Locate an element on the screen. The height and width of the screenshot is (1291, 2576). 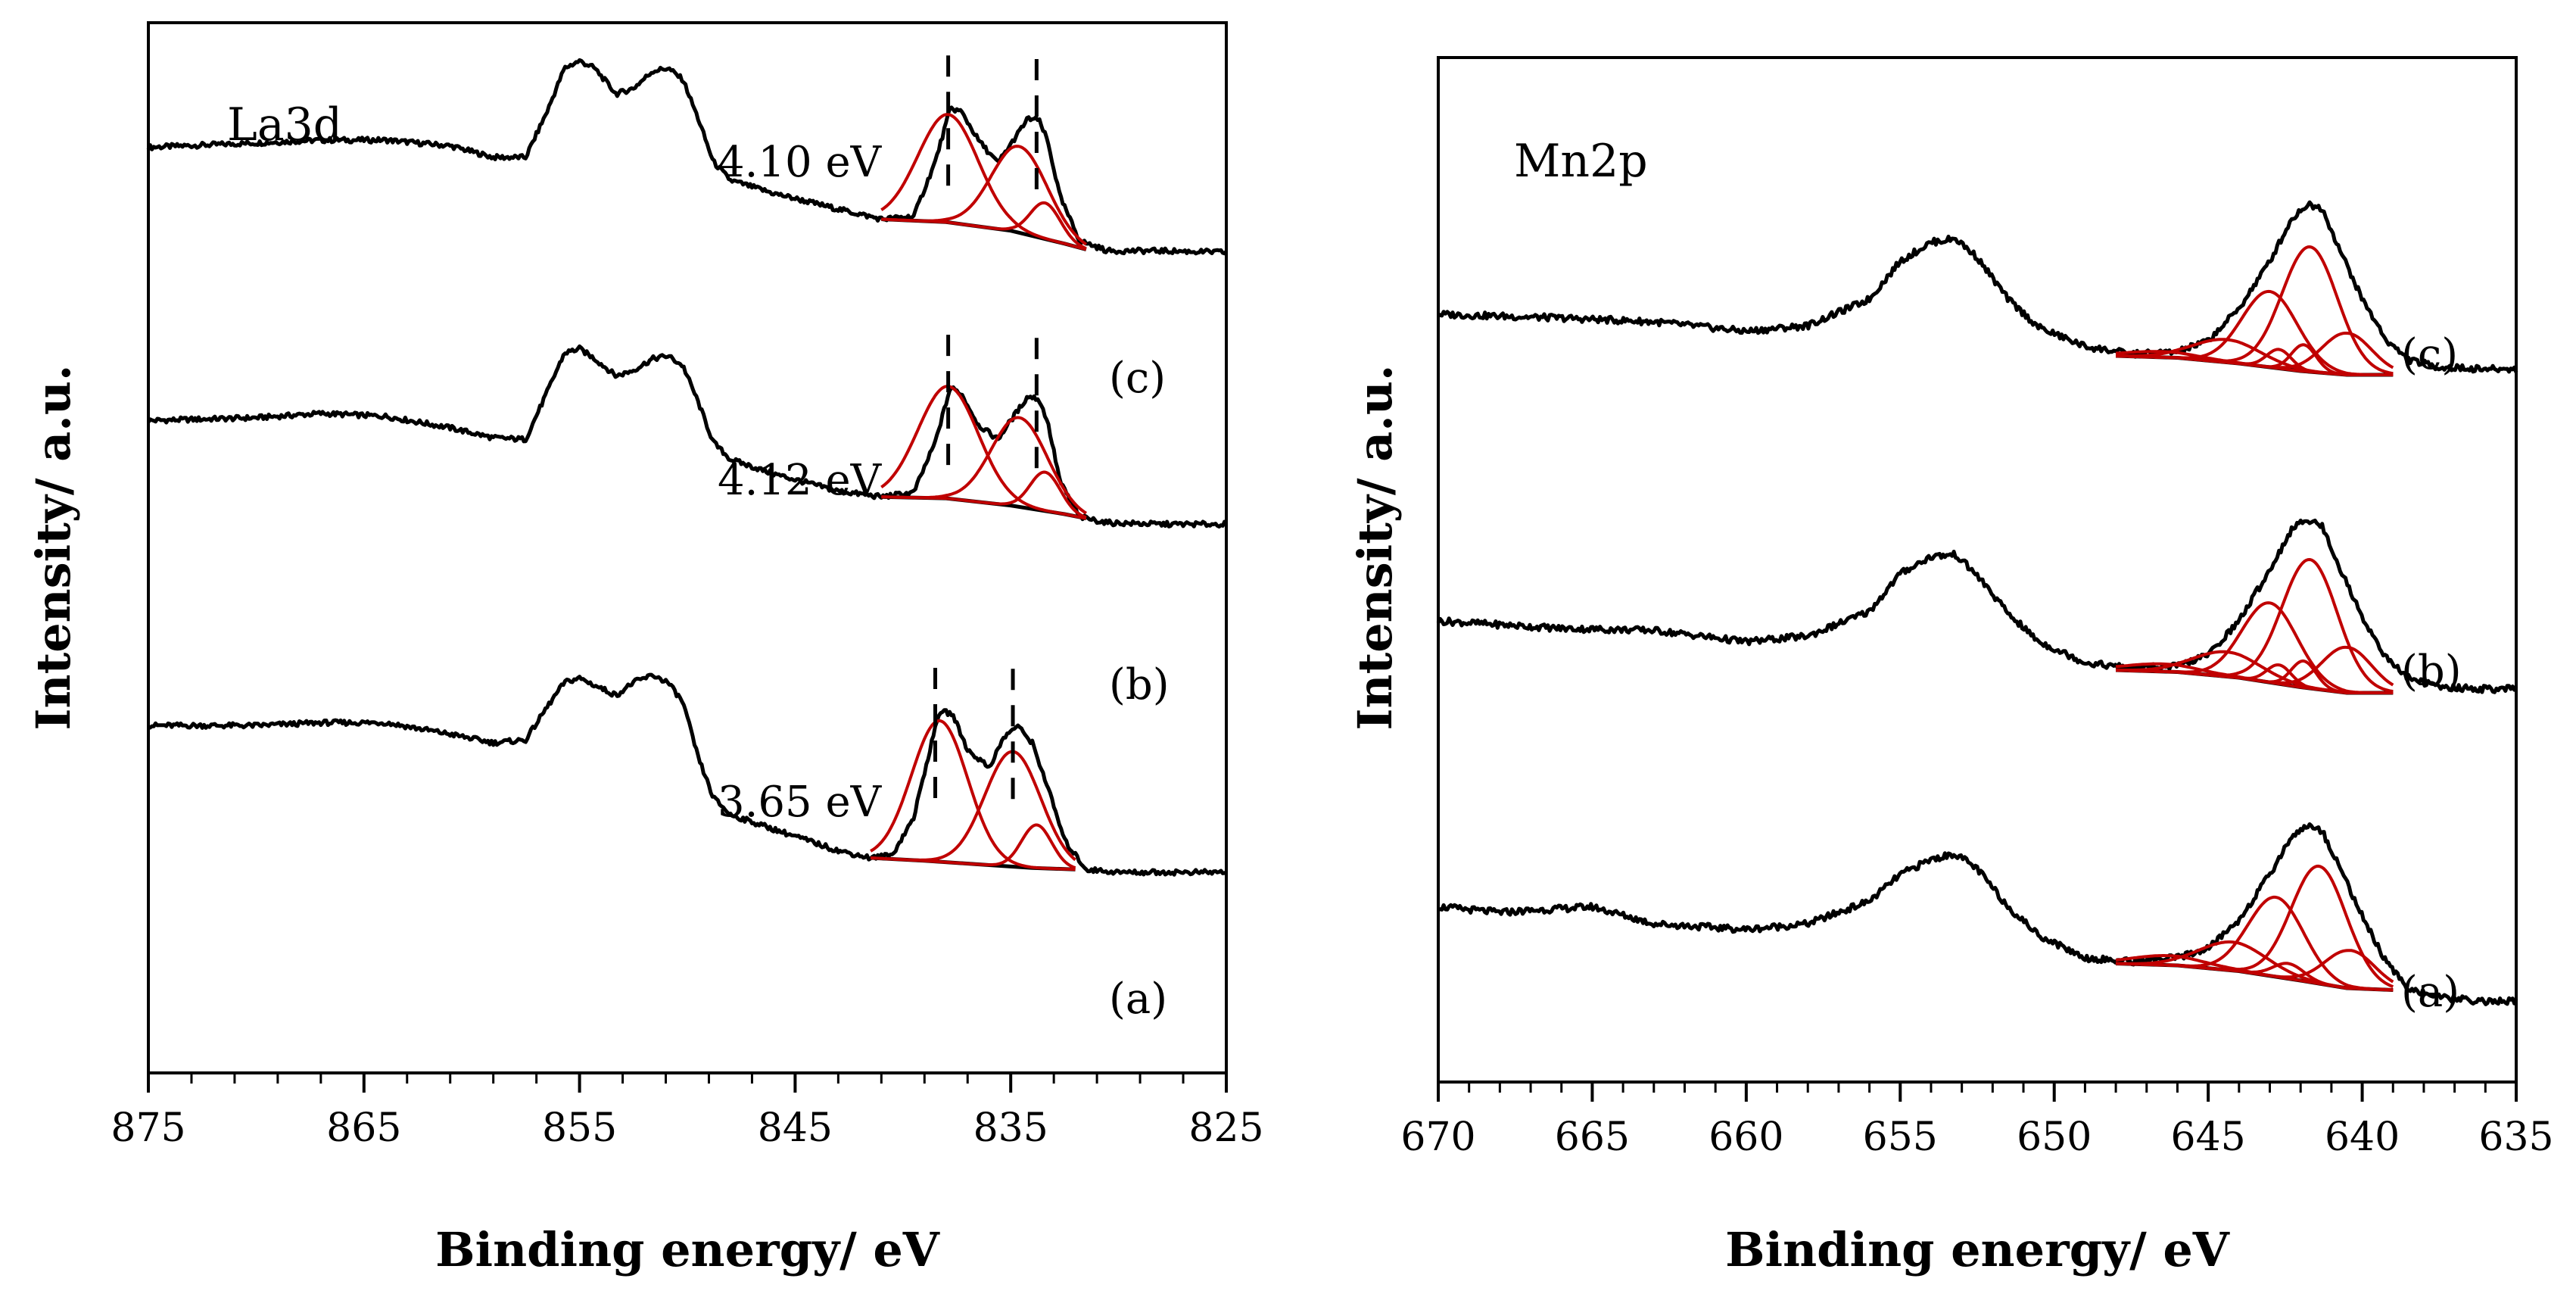
mn2p-x-axis-title: Binding energy/ eV is located at coordinates (1977, 1249).